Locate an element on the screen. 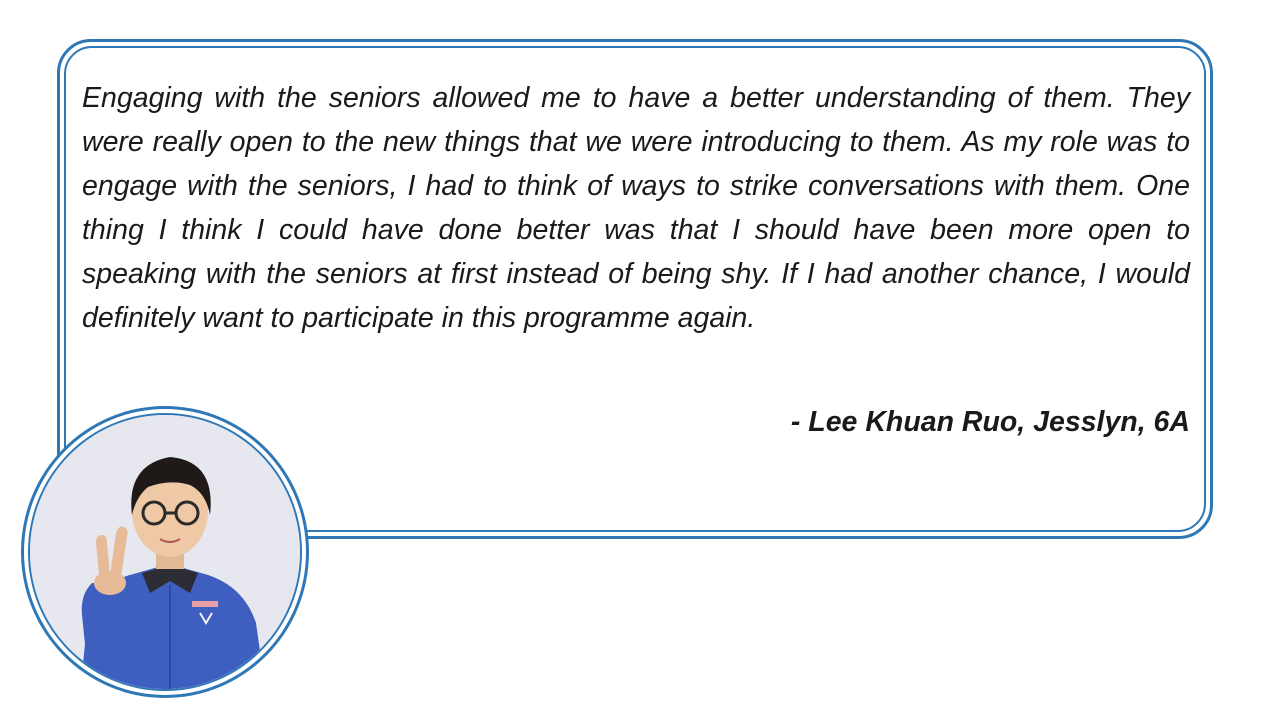 The height and width of the screenshot is (720, 1280). student-portrait-icon is located at coordinates (165, 552).